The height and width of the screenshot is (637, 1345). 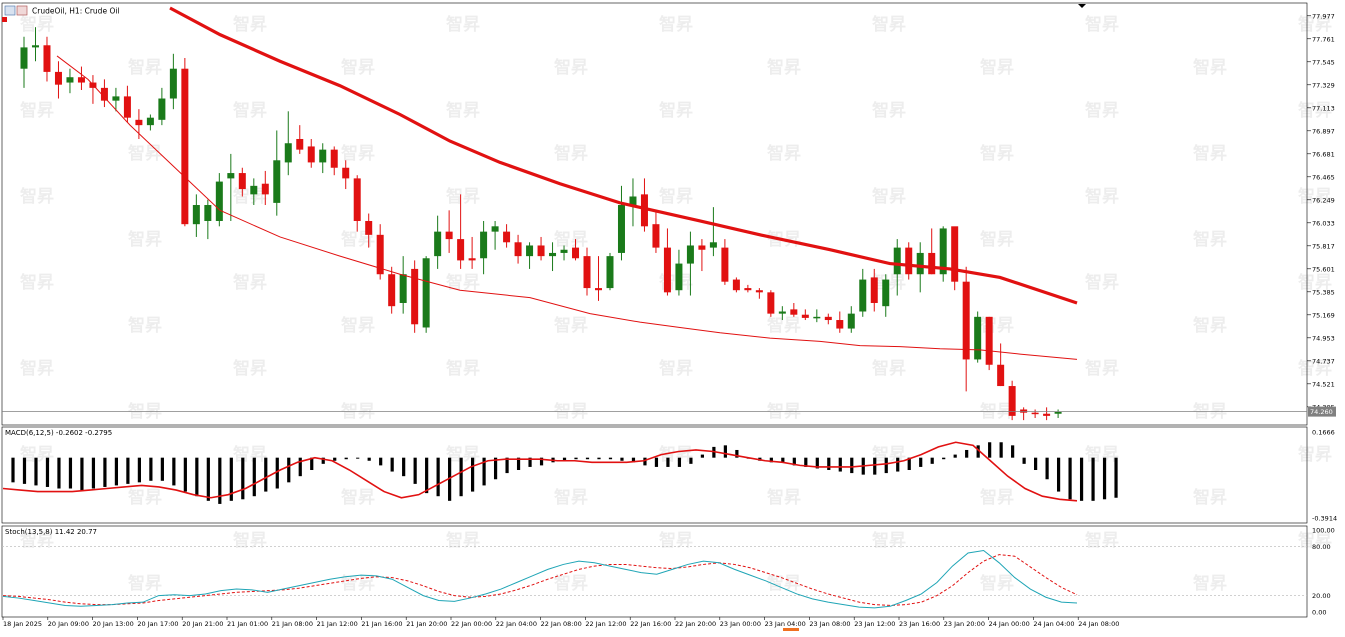 I want to click on price-tick-label: 77.329, so click(x=1323, y=85).